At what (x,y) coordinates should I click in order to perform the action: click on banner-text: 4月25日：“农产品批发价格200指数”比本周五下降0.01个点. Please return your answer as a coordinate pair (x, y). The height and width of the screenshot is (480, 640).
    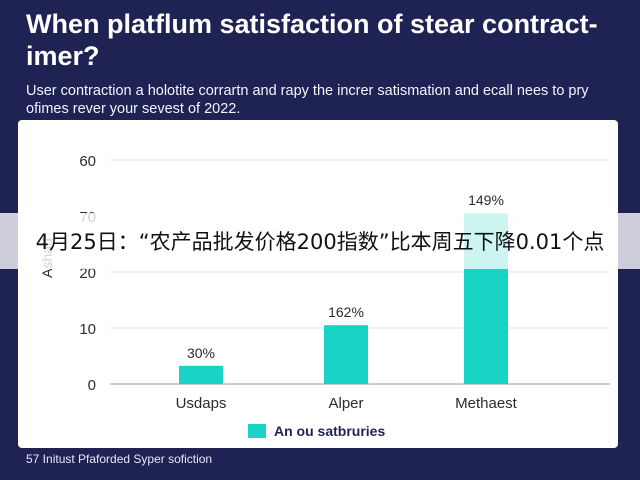
    Looking at the image, I should click on (320, 242).